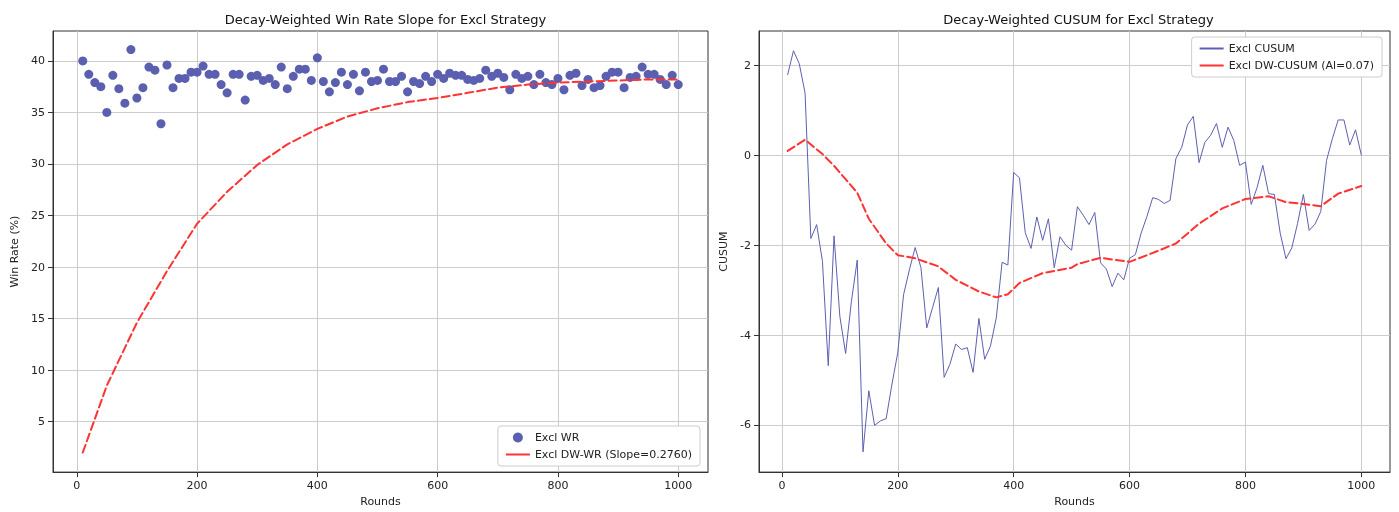  Describe the element at coordinates (38, 267) in the screenshot. I see `y-tick-label: 20` at that location.